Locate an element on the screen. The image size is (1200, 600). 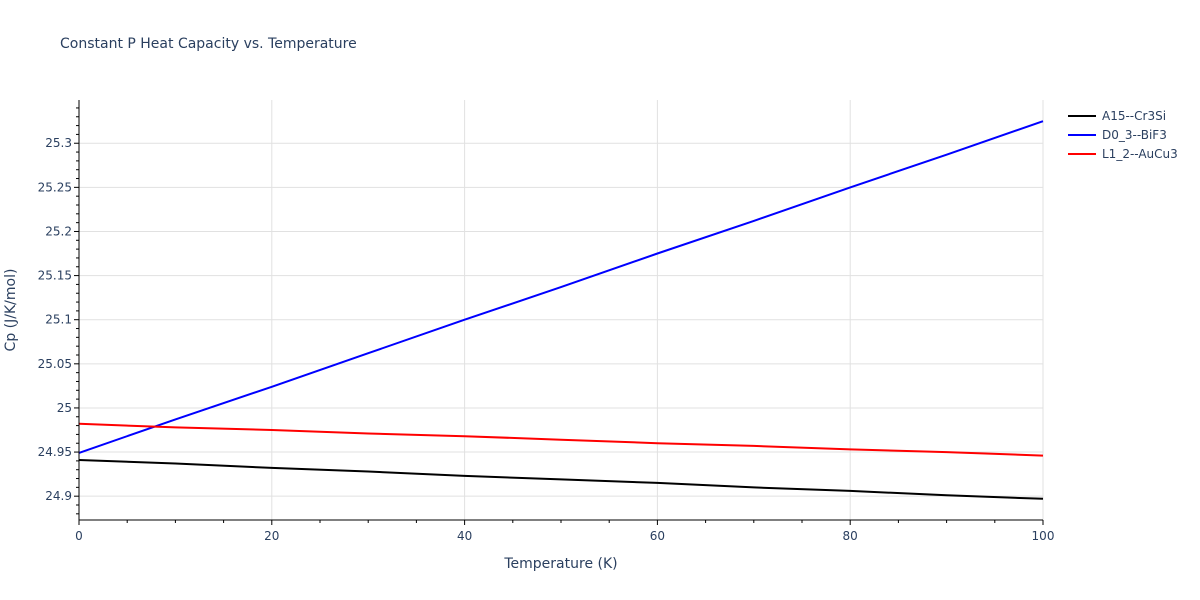
legend-item: D0_3--BiF3 is located at coordinates (1123, 134).